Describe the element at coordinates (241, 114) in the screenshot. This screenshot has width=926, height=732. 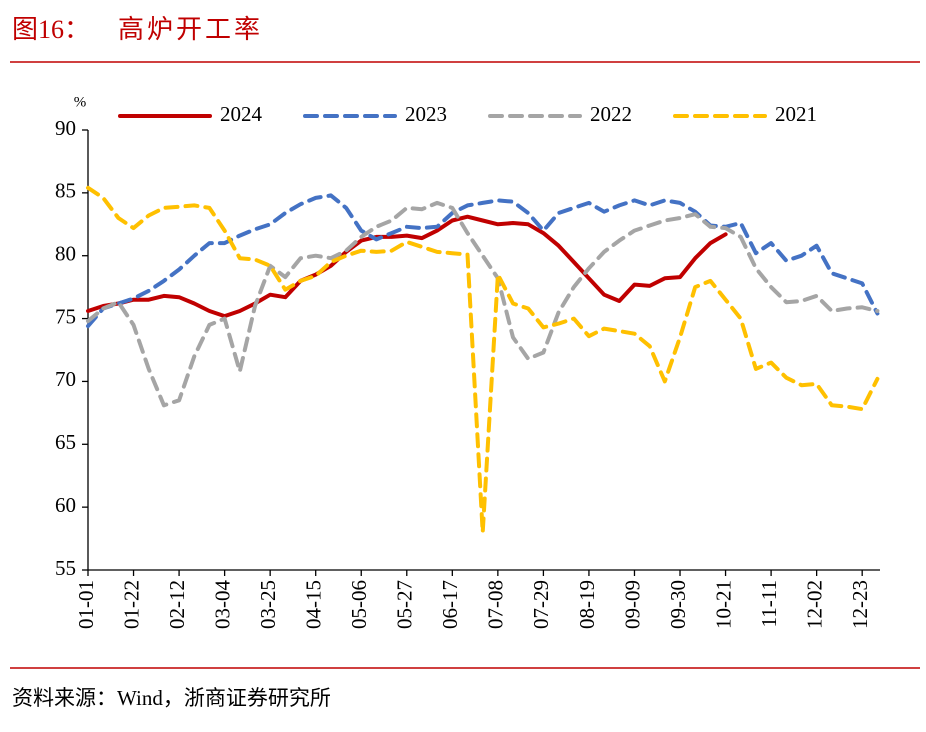
I see `legend-label: 2024` at that location.